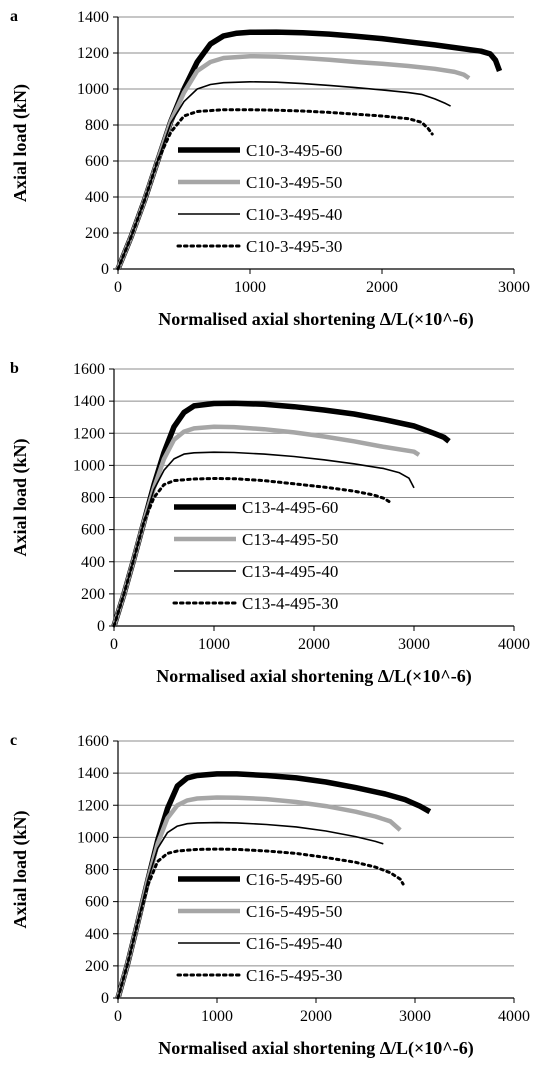  What do you see at coordinates (14, 368) in the screenshot?
I see `panel-label: b` at bounding box center [14, 368].